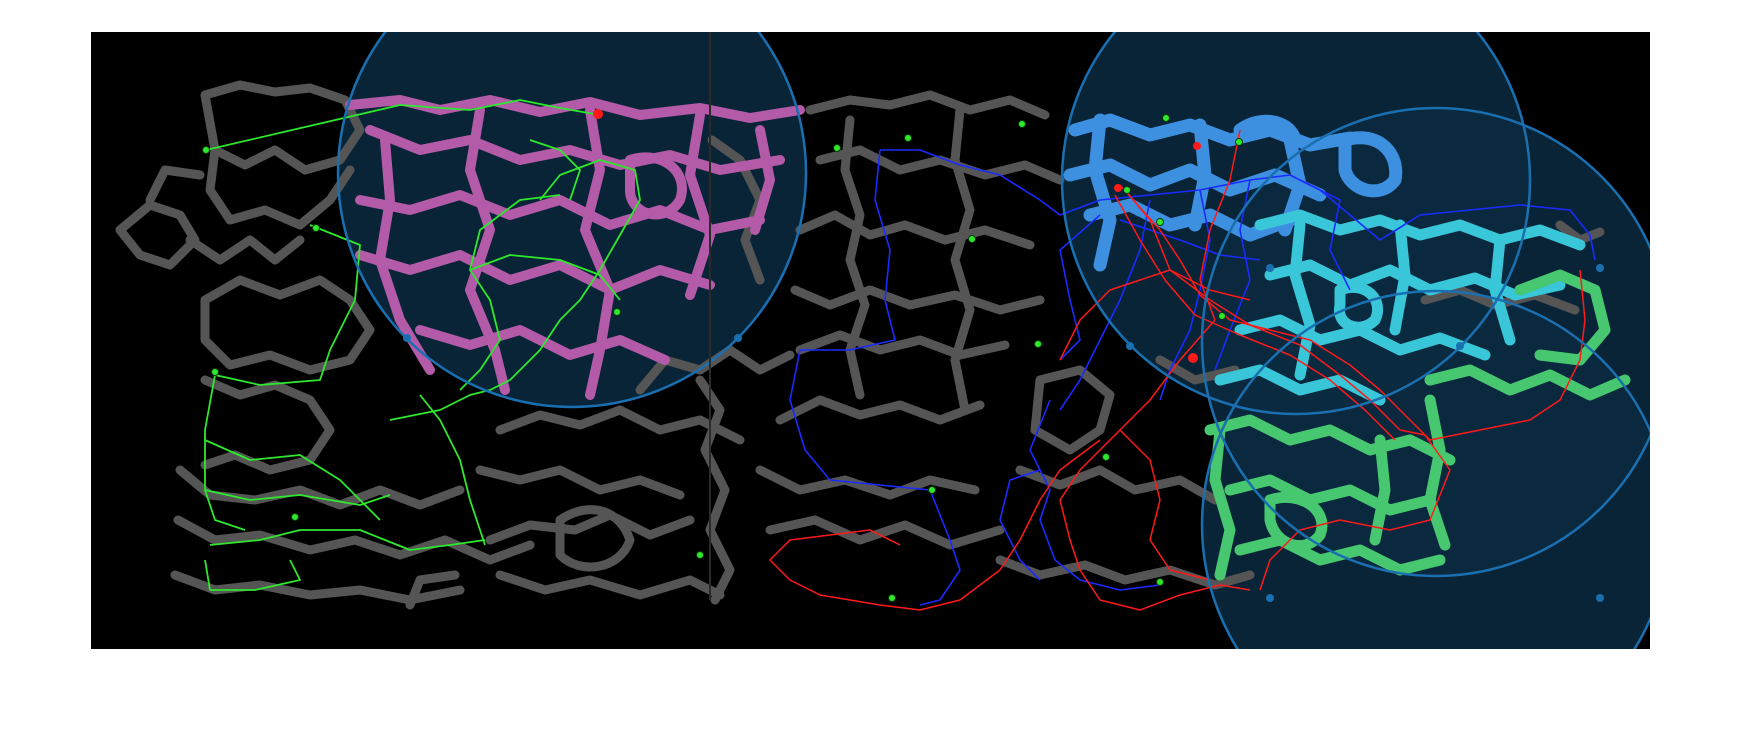 The width and height of the screenshot is (1740, 729). Describe the element at coordinates (1417, 425) in the screenshot. I see `region-green` at that location.